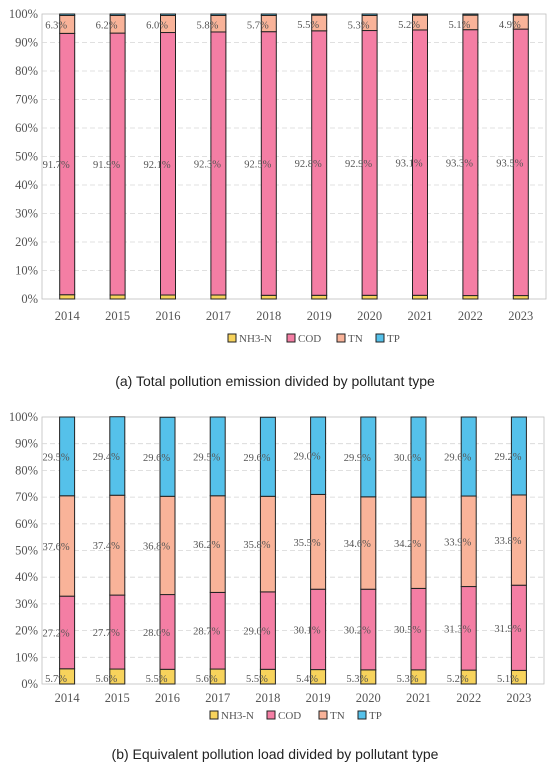 The image size is (550, 771). What do you see at coordinates (358, 164) in the screenshot?
I see `data-label: 92.9%` at bounding box center [358, 164].